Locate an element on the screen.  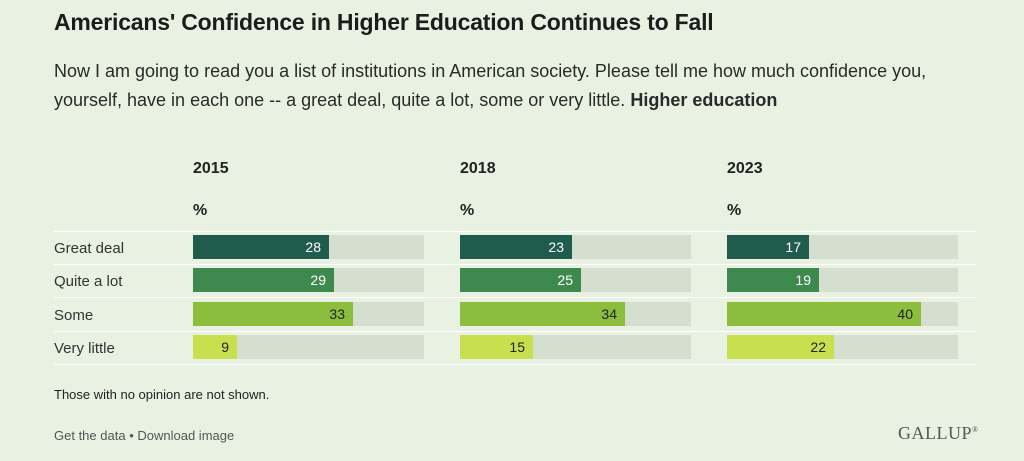
bar-value-label: 9 is located at coordinates (225, 347).